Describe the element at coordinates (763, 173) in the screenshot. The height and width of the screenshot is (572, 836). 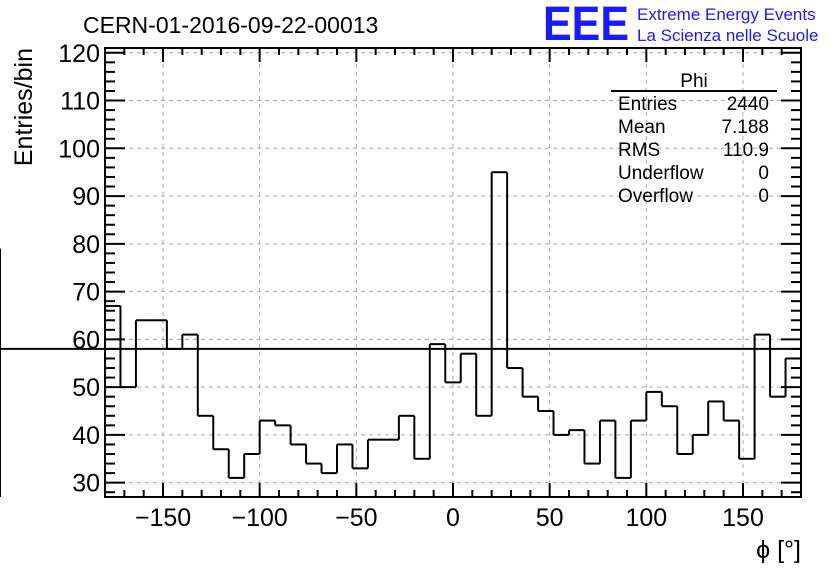
I see `stats-value-underflow: 0` at that location.